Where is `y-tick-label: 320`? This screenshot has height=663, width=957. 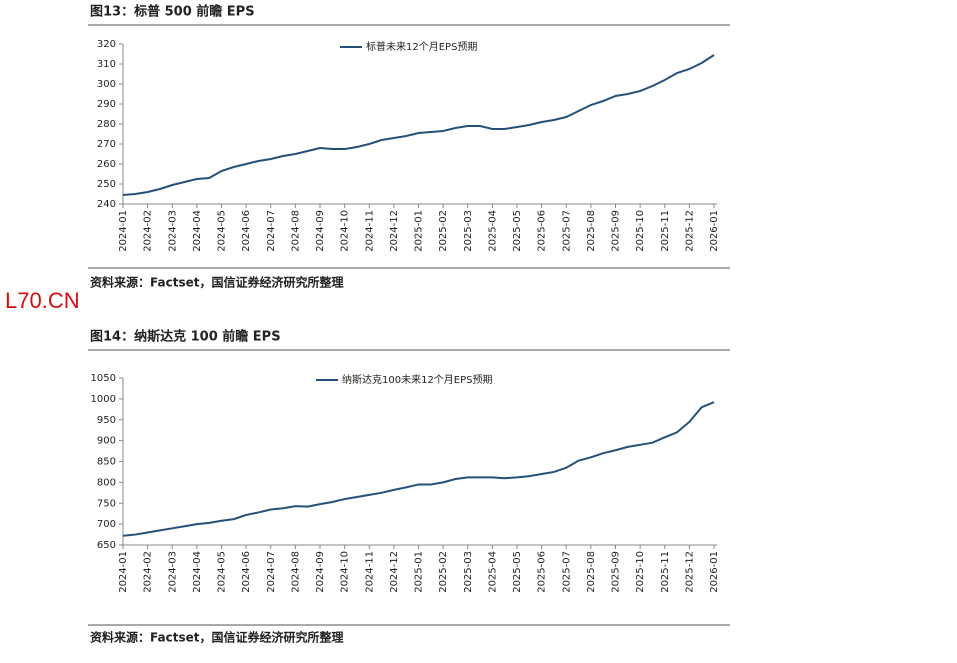 y-tick-label: 320 is located at coordinates (106, 44).